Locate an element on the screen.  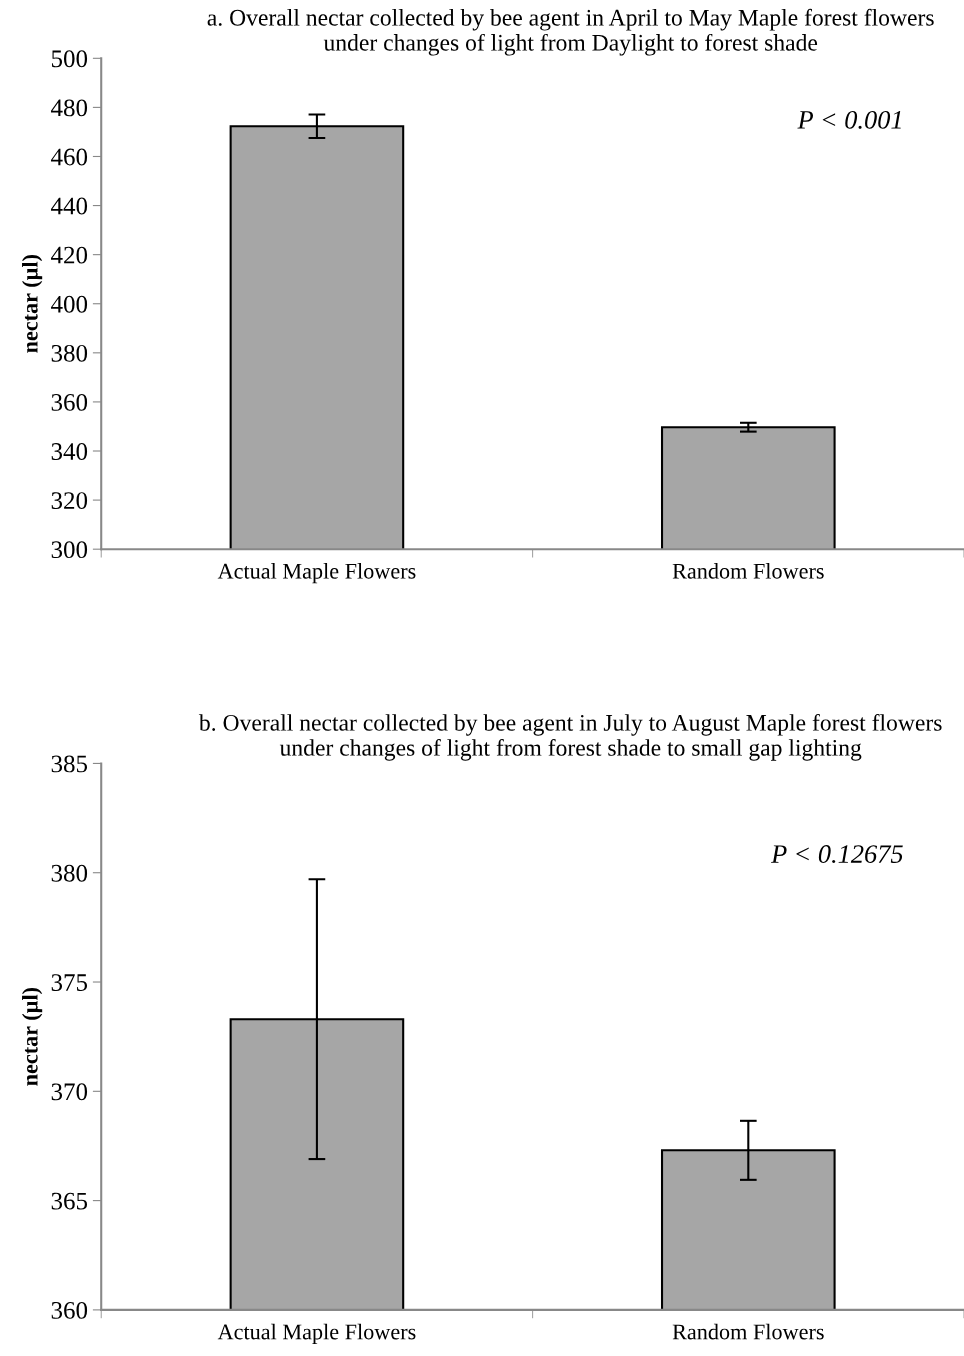
y-tick-label: 500 is located at coordinates (69, 59).